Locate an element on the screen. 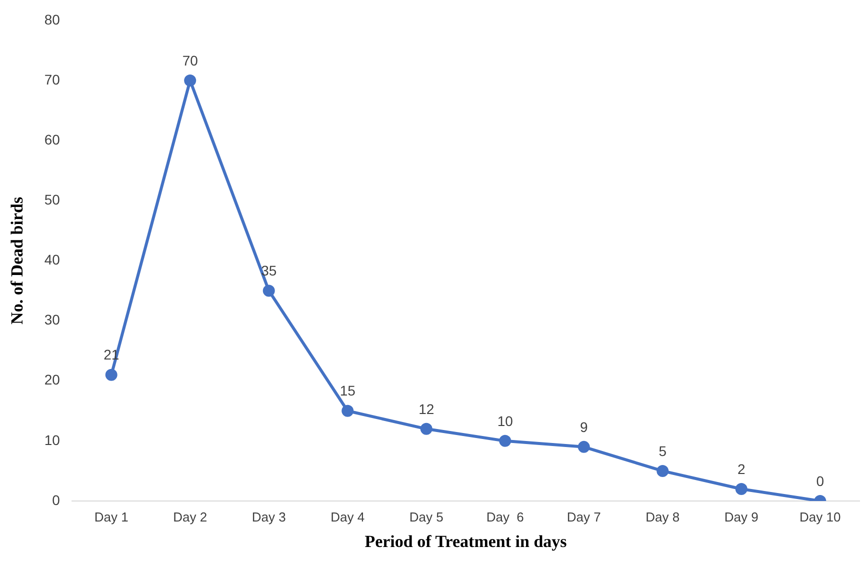 The width and height of the screenshot is (867, 561). y-tick-label: 0 is located at coordinates (56, 500).